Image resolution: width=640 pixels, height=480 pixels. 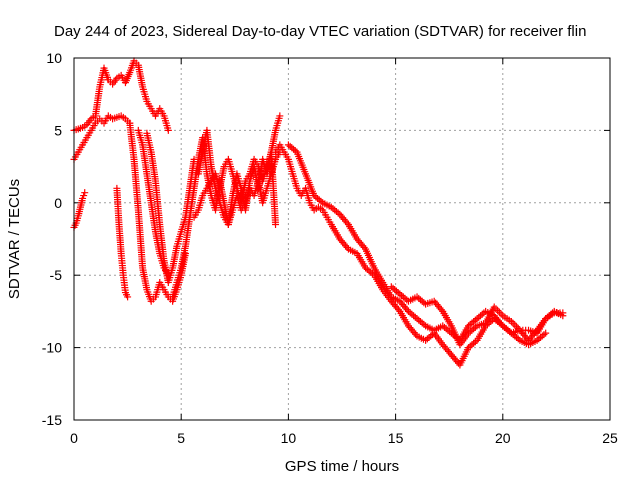 What do you see at coordinates (235, 188) in the screenshot?
I see `series-track-j` at bounding box center [235, 188].